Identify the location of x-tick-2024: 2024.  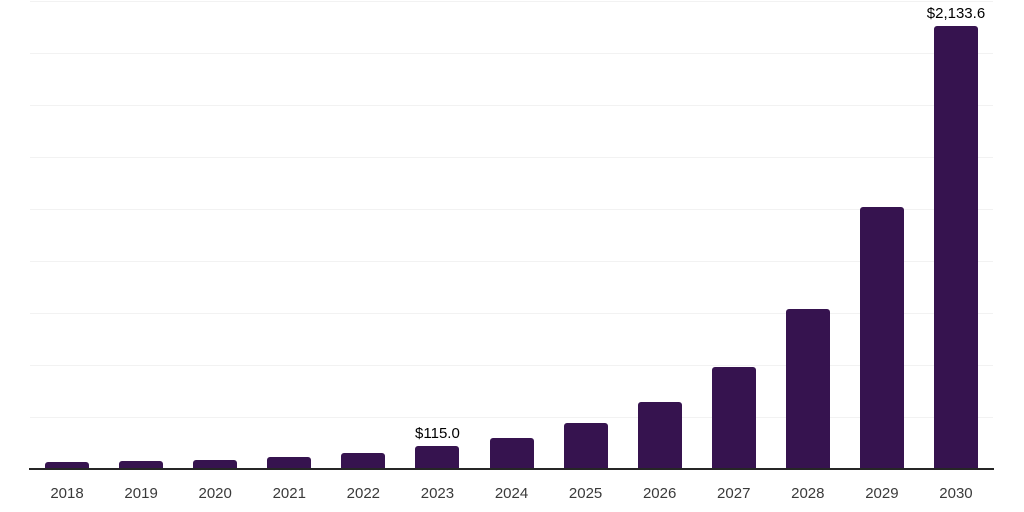
(511, 493).